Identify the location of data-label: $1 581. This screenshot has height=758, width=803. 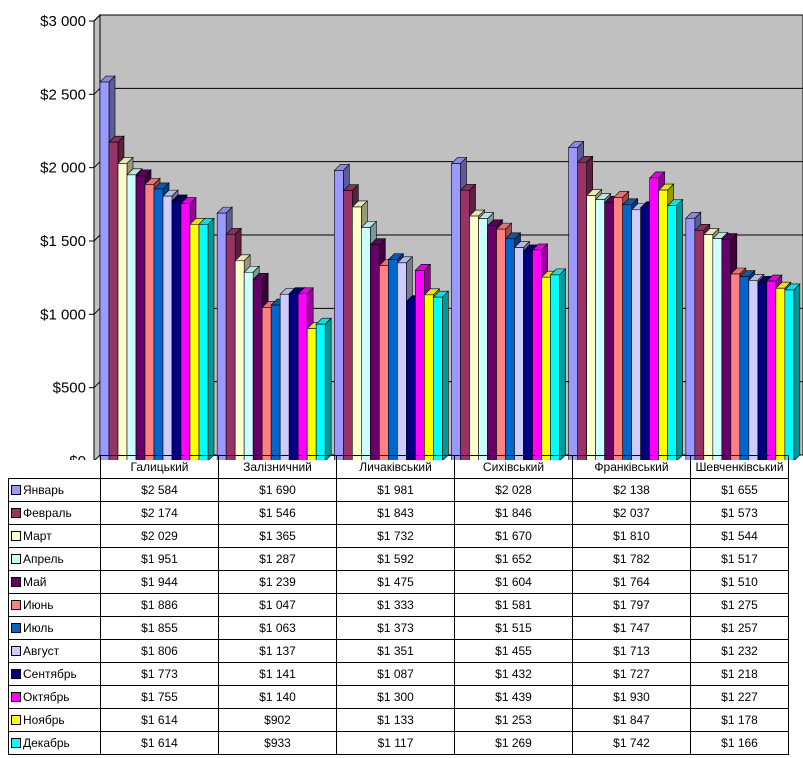
(513, 605).